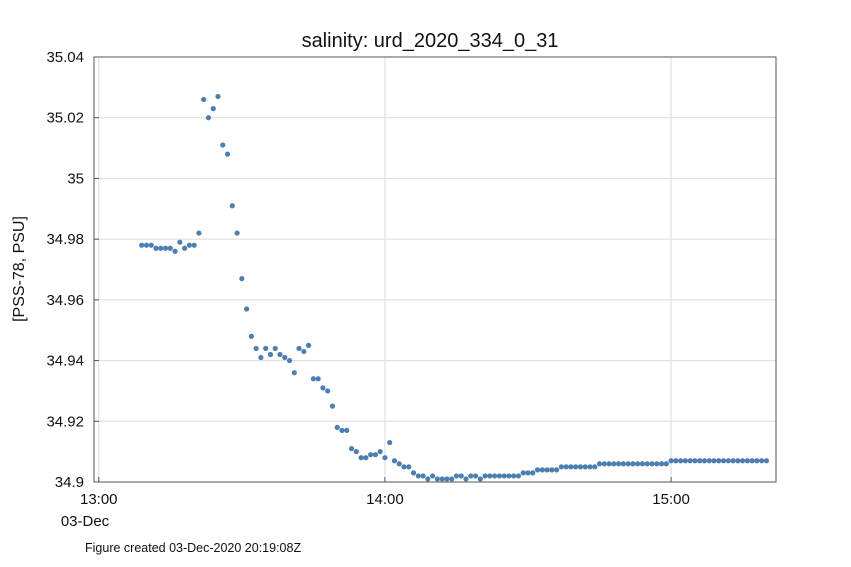 This screenshot has height=567, width=851. Describe the element at coordinates (430, 41) in the screenshot. I see `chart-title: salinity: urd_2020_334_0_31` at that location.